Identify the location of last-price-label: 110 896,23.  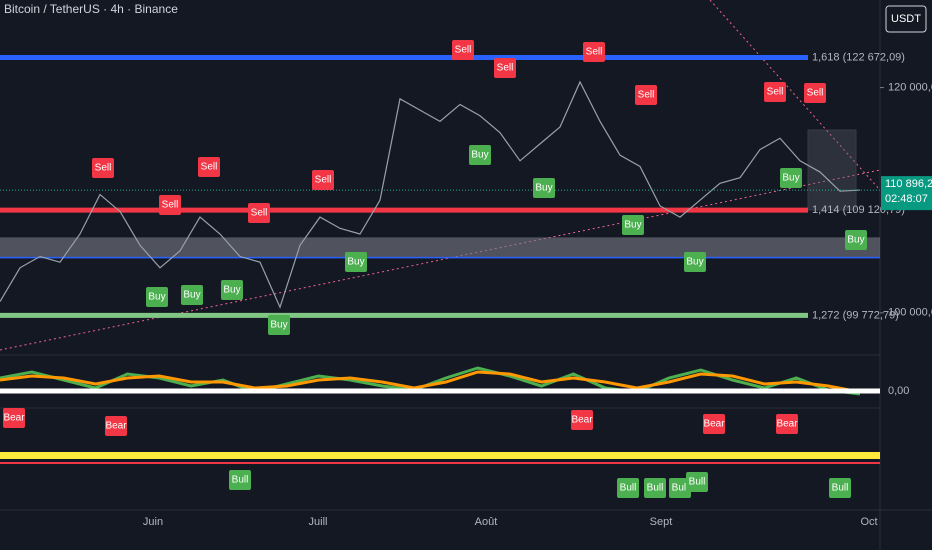
(908, 184).